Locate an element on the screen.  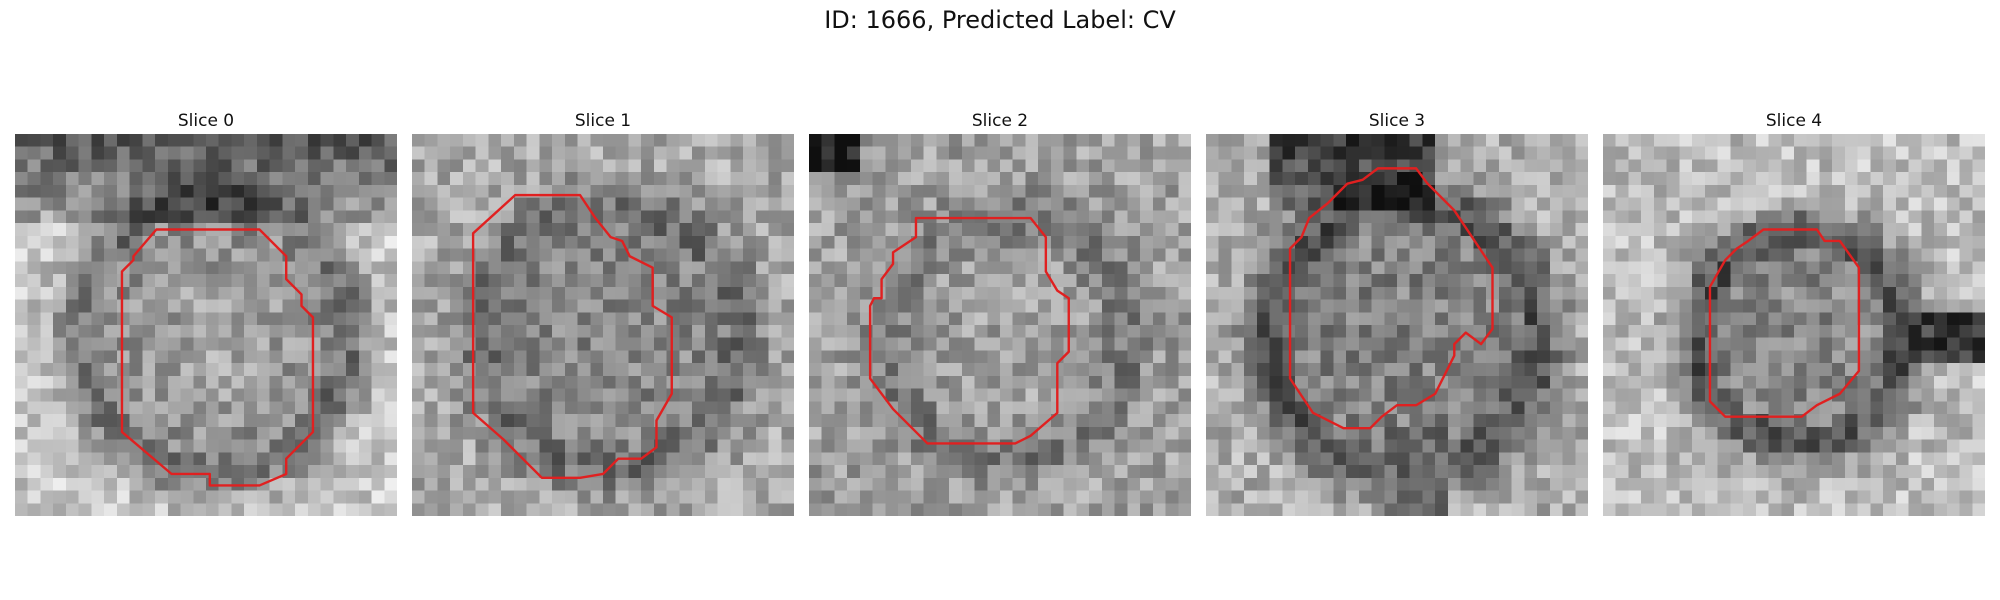
slice-title: Slice 3 is located at coordinates (1397, 121).